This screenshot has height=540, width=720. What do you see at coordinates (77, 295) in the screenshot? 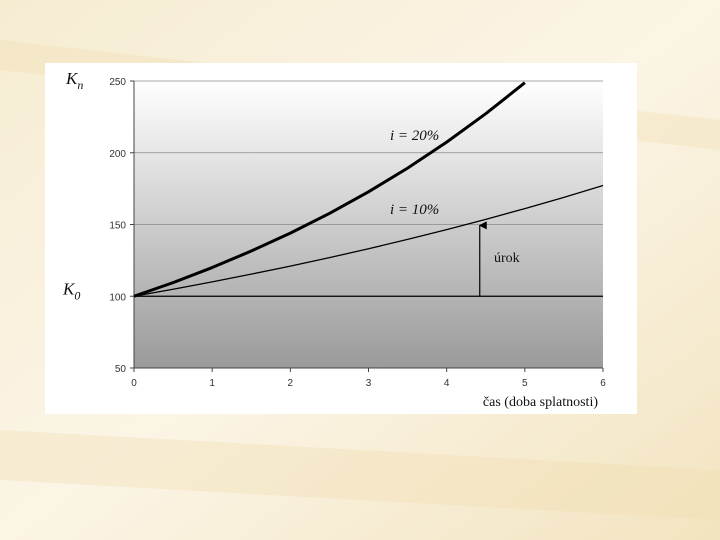
I see `k0-sub: 0` at bounding box center [77, 295].